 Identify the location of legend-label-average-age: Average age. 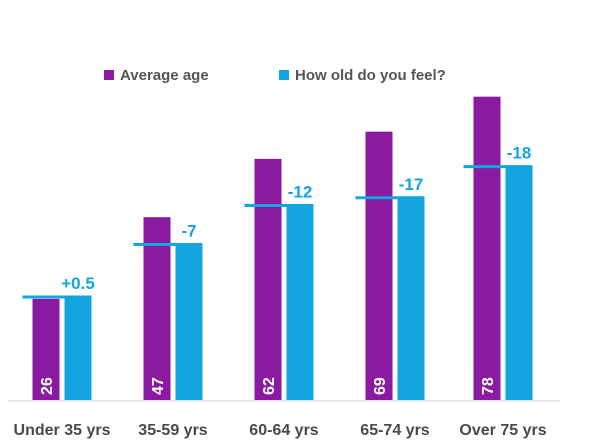
(164, 75).